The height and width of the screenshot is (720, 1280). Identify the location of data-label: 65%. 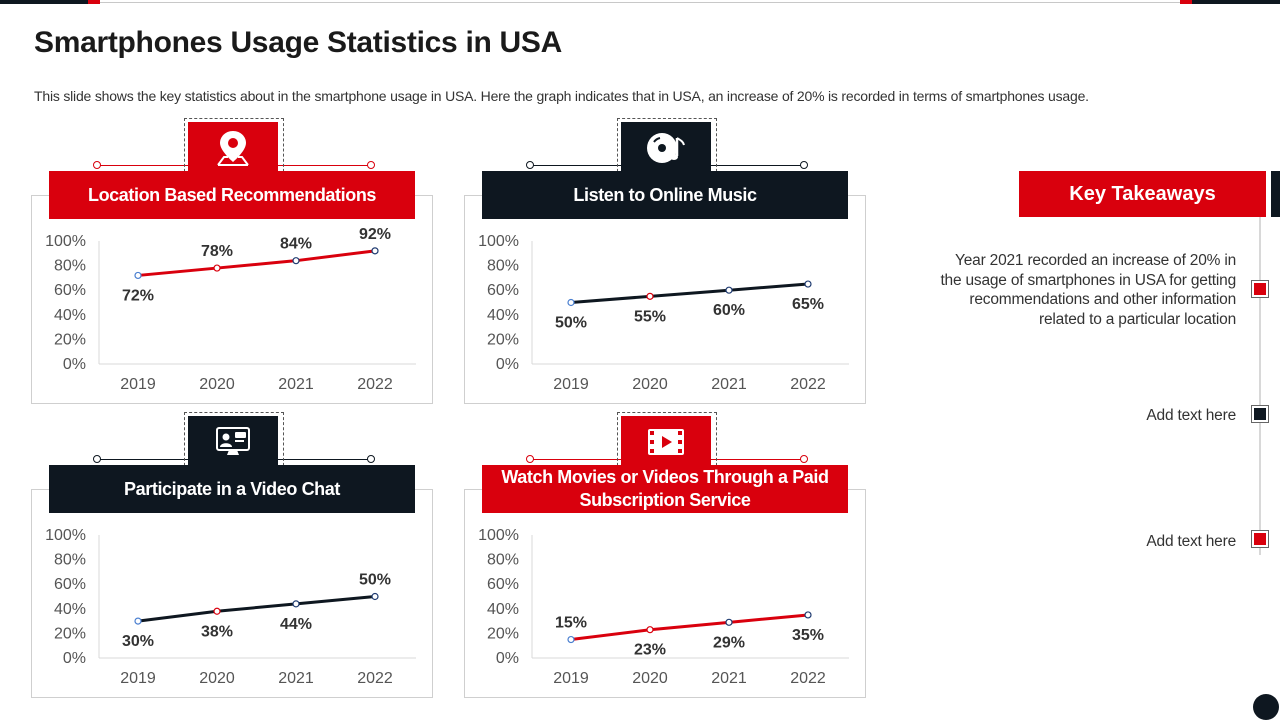
(808, 304).